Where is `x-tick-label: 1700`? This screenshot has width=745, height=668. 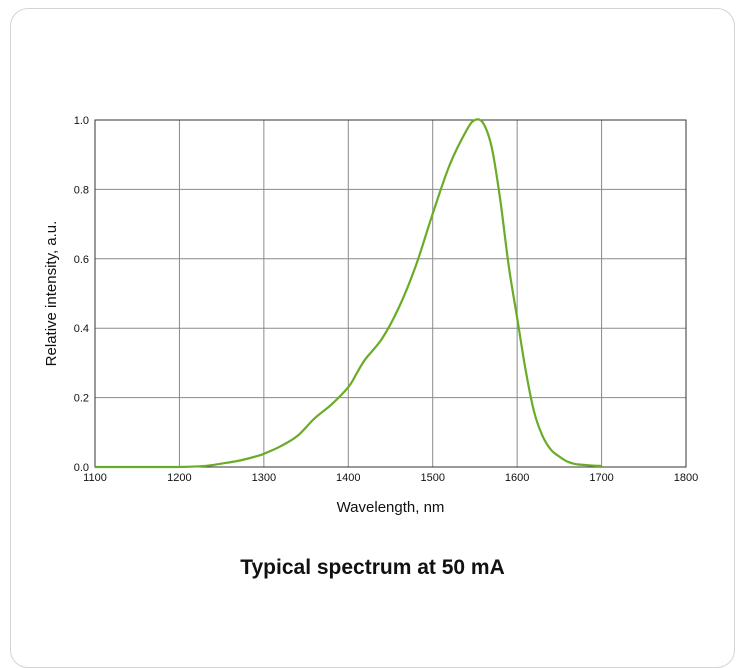
x-tick-label: 1700 is located at coordinates (601, 478).